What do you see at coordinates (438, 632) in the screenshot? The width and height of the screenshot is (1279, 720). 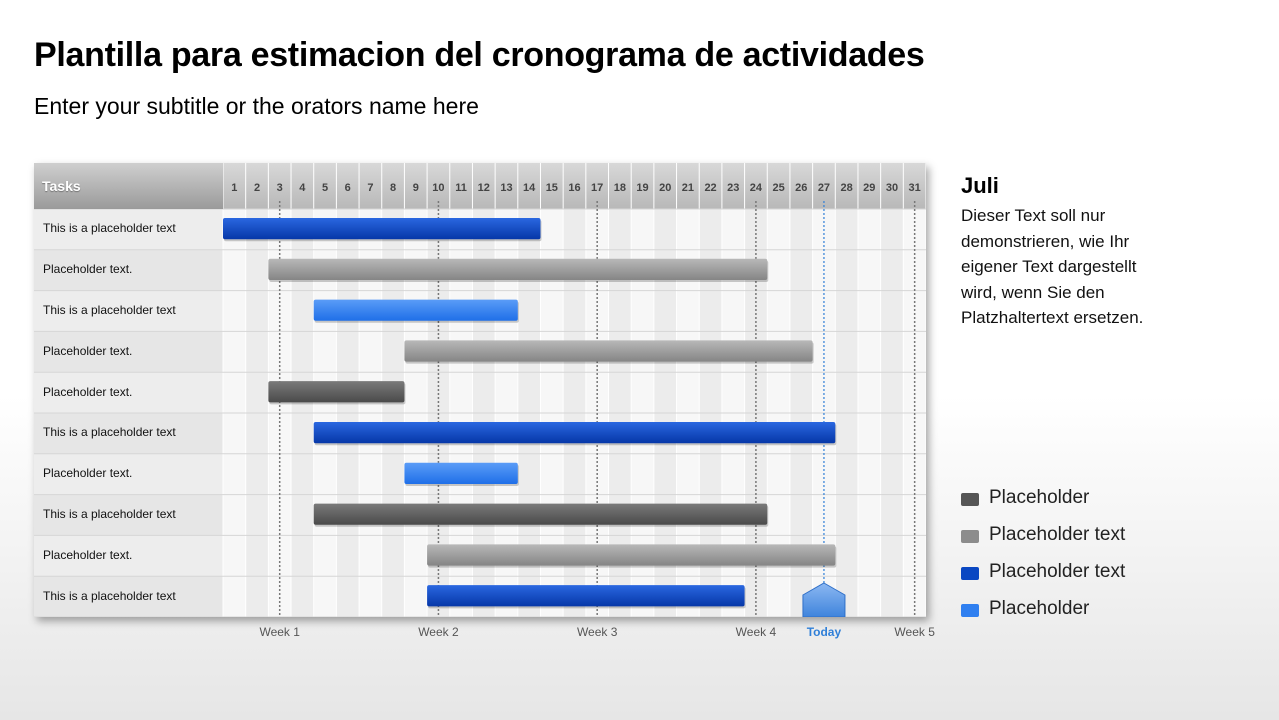 I see `week-label: Week 2` at bounding box center [438, 632].